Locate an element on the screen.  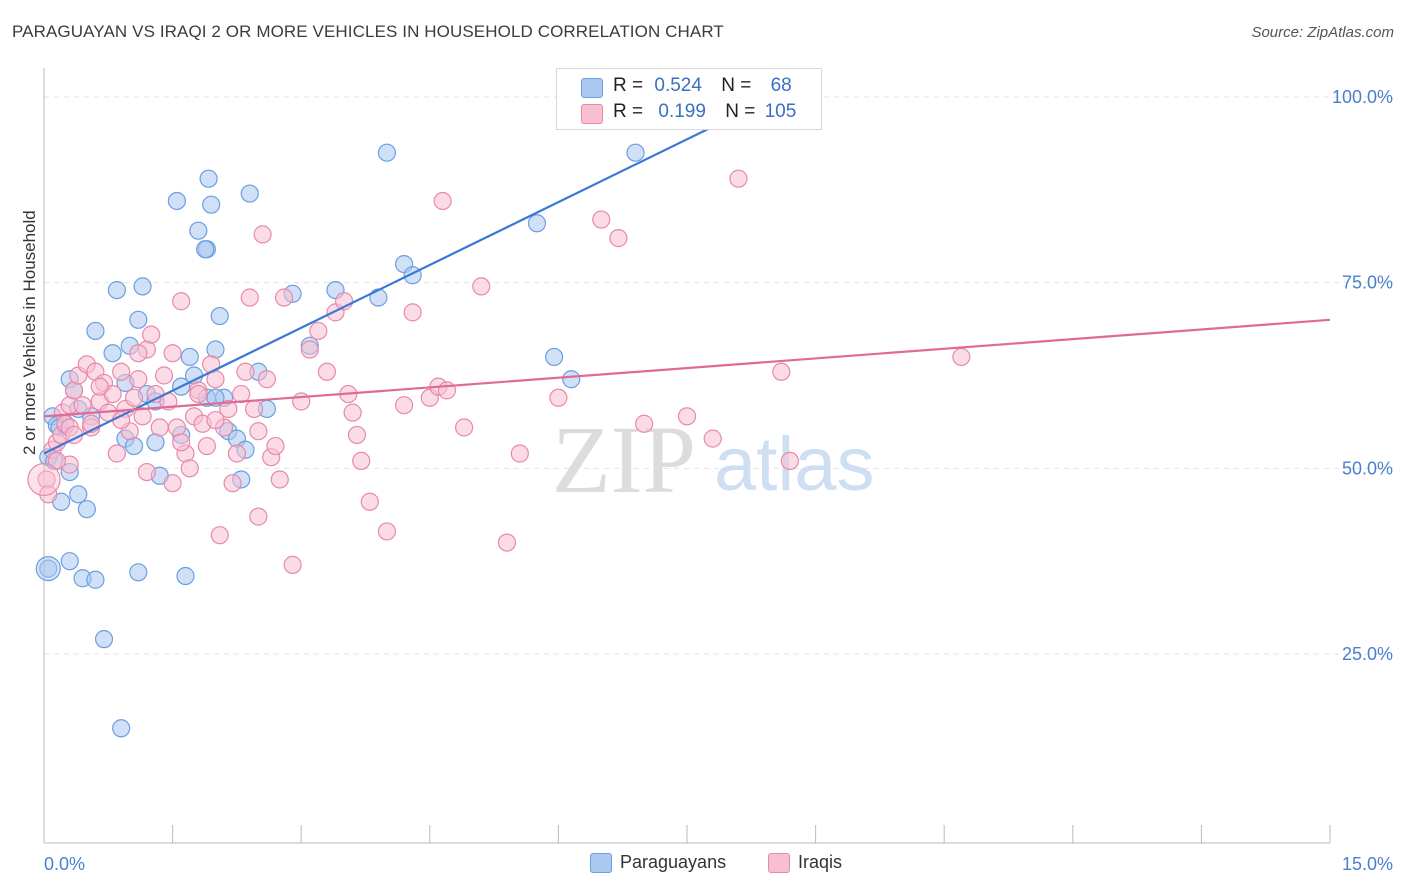
x-tick-label: 0.0% is located at coordinates (64, 864).